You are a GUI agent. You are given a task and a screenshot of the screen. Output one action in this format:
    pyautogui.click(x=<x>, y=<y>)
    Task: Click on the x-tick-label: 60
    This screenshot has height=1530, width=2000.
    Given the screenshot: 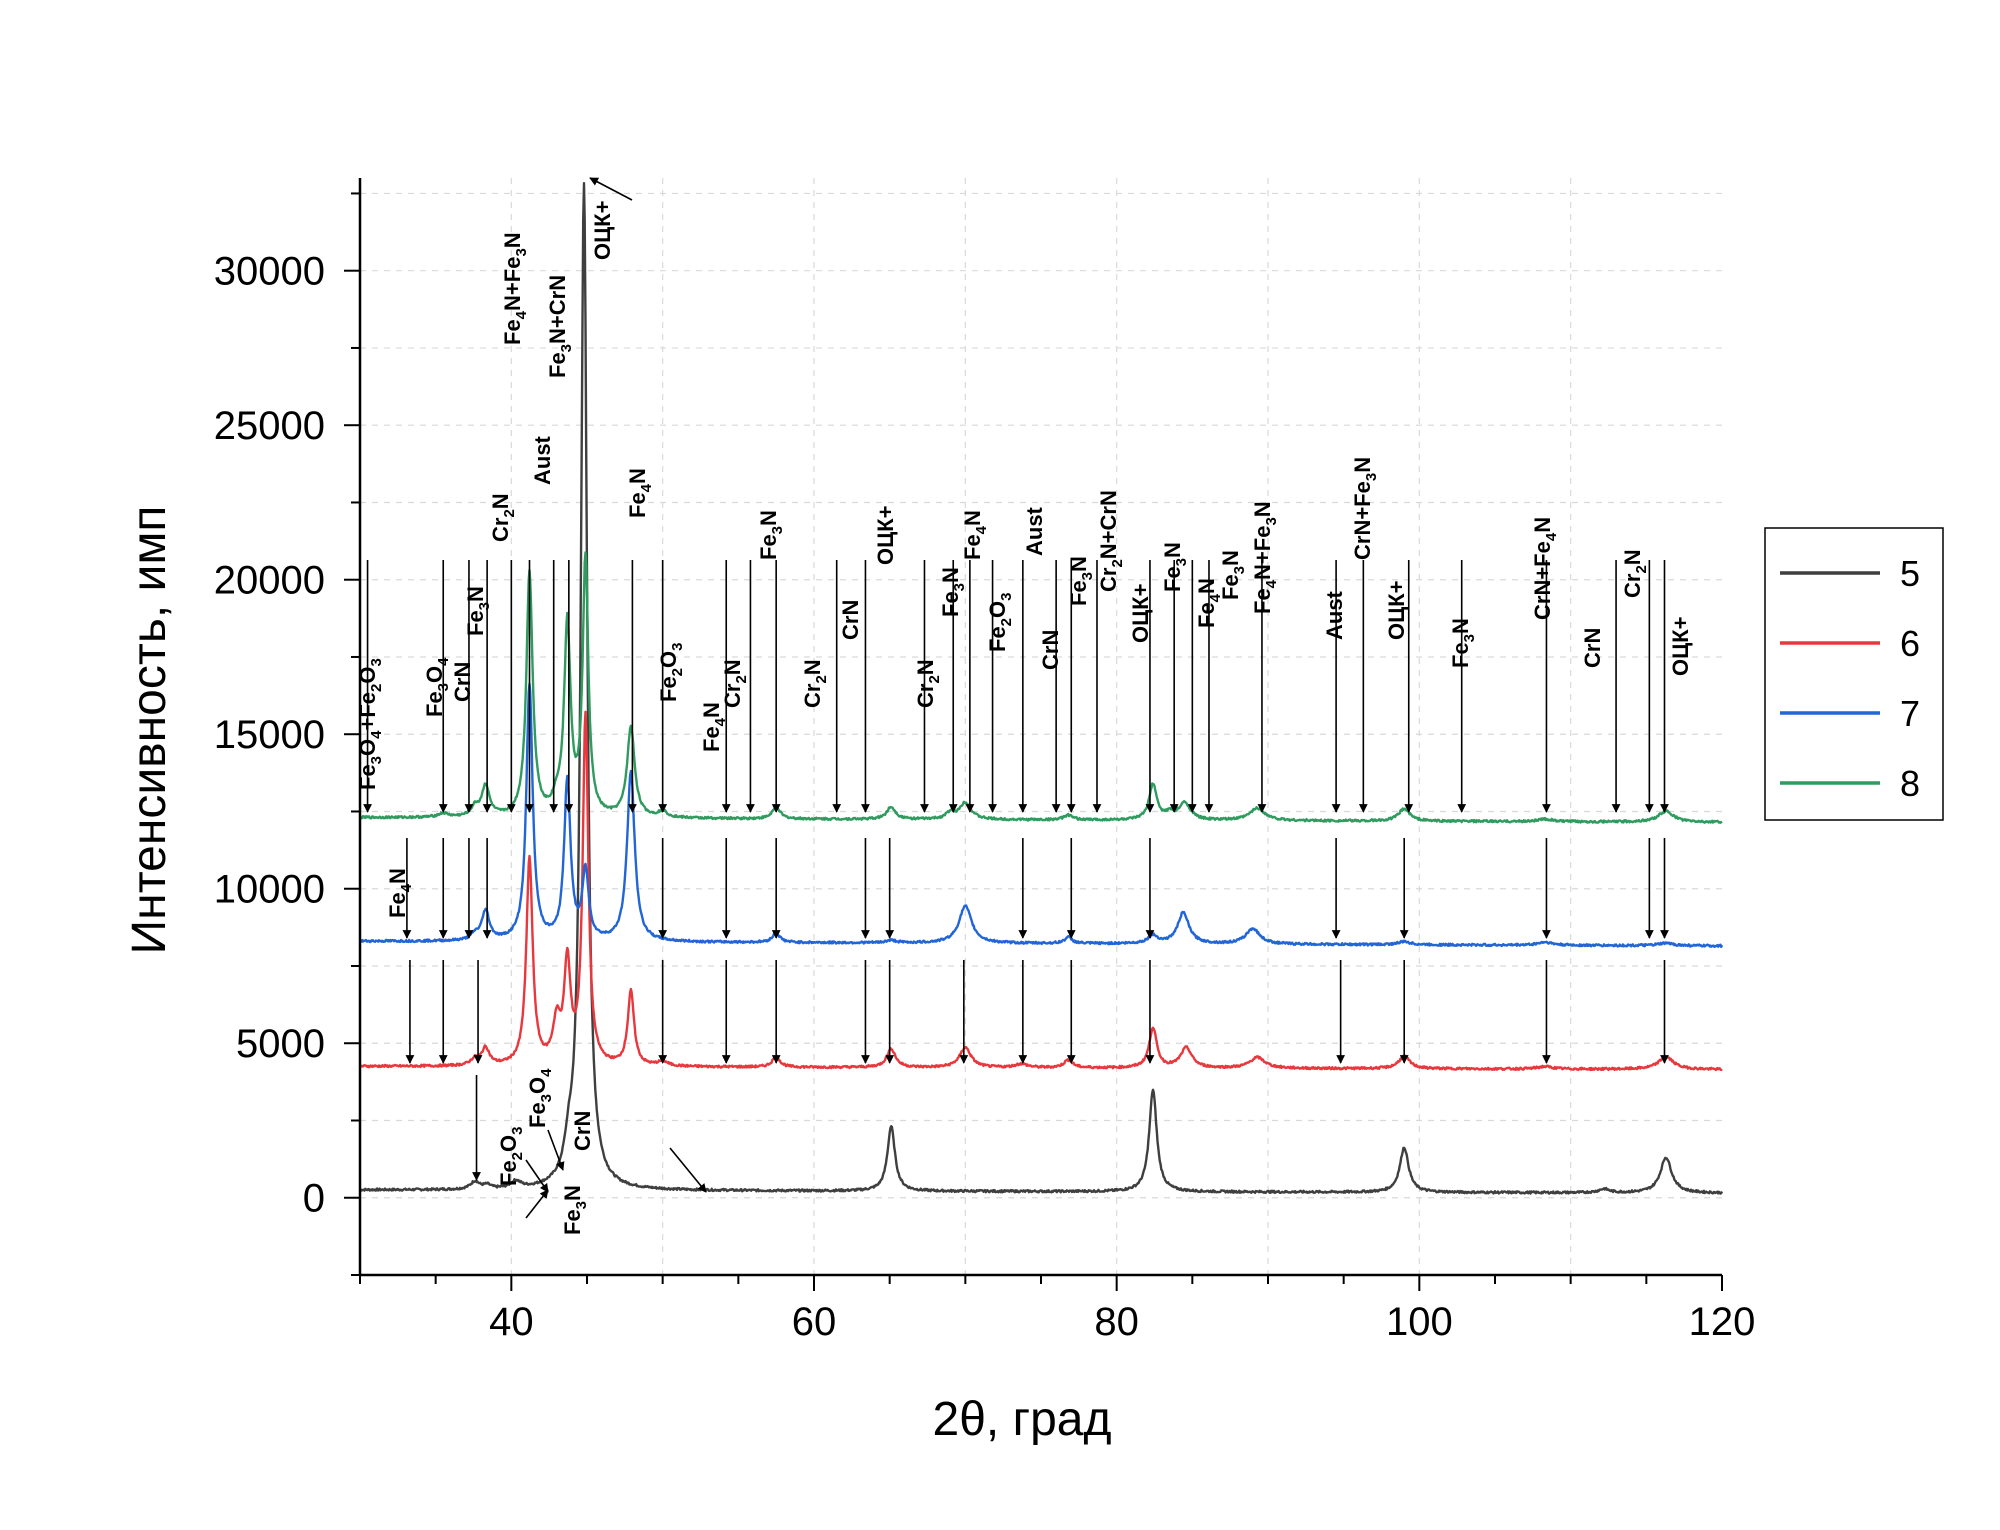 What is the action you would take?
    pyautogui.click(x=814, y=1322)
    